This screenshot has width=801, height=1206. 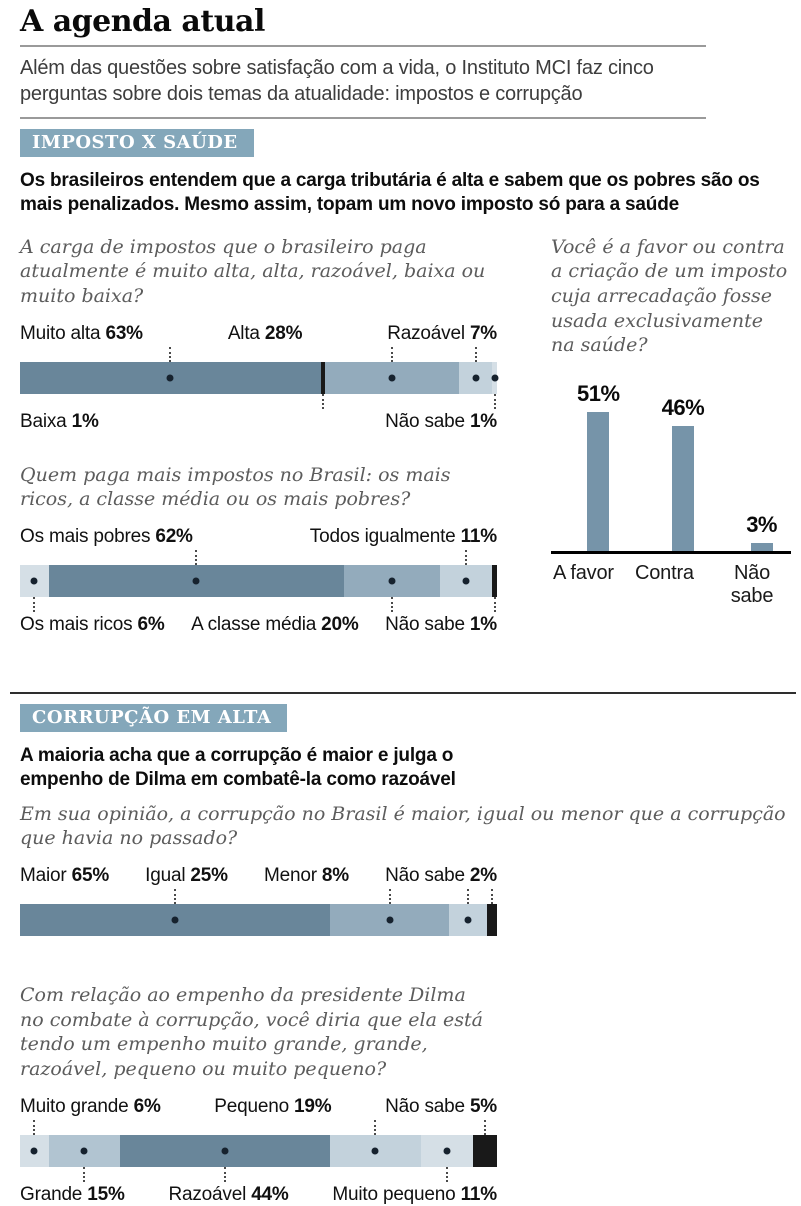 I want to click on segment-name: Maior, so click(x=46, y=875).